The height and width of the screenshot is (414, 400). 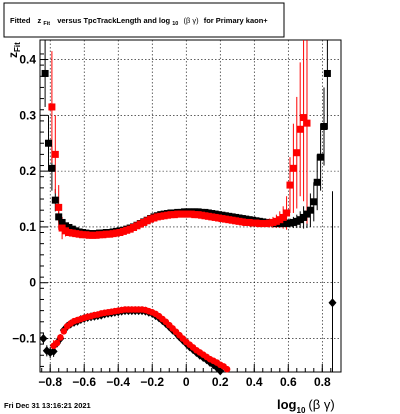 What do you see at coordinates (186, 382) in the screenshot?
I see `x-tick-label: 0` at bounding box center [186, 382].